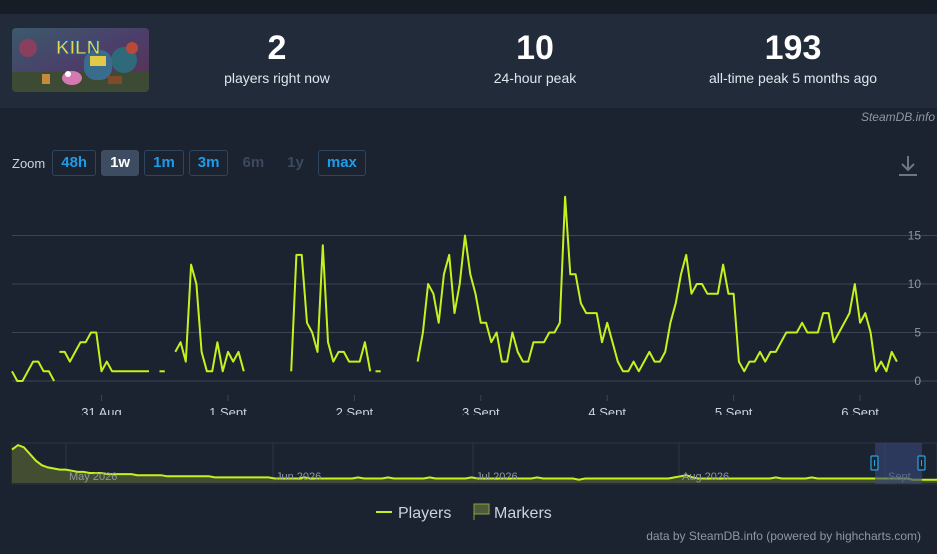 The height and width of the screenshot is (554, 937). Describe the element at coordinates (208, 163) in the screenshot. I see `zoom-3m-button: 3m` at that location.